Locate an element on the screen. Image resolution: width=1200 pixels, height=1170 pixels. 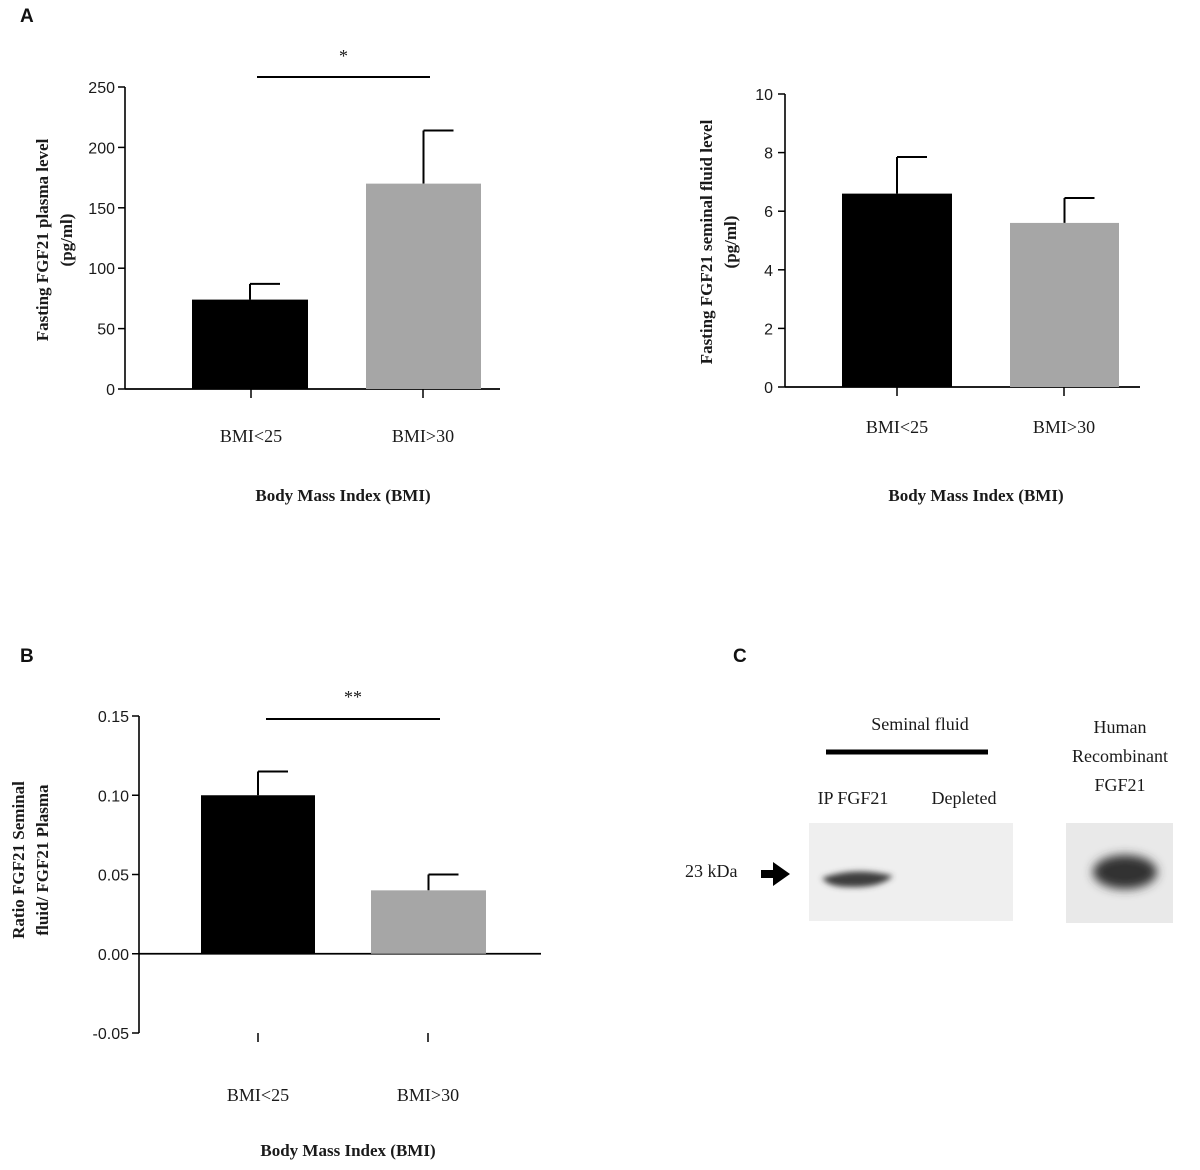
y-tick-label: 100 is located at coordinates (101, 269).